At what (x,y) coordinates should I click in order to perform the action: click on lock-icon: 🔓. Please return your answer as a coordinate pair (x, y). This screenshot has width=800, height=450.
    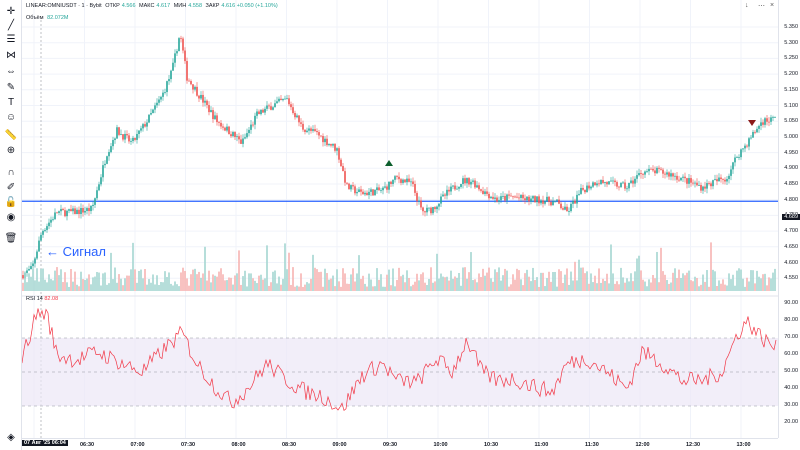
    Looking at the image, I should click on (11, 202).